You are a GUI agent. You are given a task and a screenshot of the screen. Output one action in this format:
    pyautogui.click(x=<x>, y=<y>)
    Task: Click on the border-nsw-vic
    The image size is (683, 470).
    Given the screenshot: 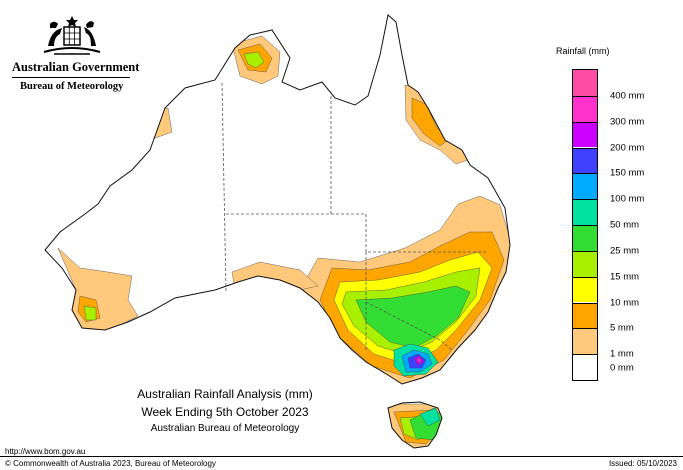 What is the action you would take?
    pyautogui.click(x=409, y=326)
    